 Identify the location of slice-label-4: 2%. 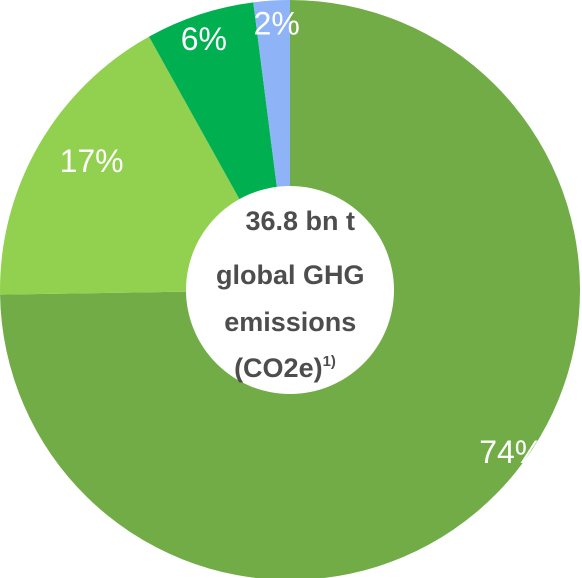
(277, 23).